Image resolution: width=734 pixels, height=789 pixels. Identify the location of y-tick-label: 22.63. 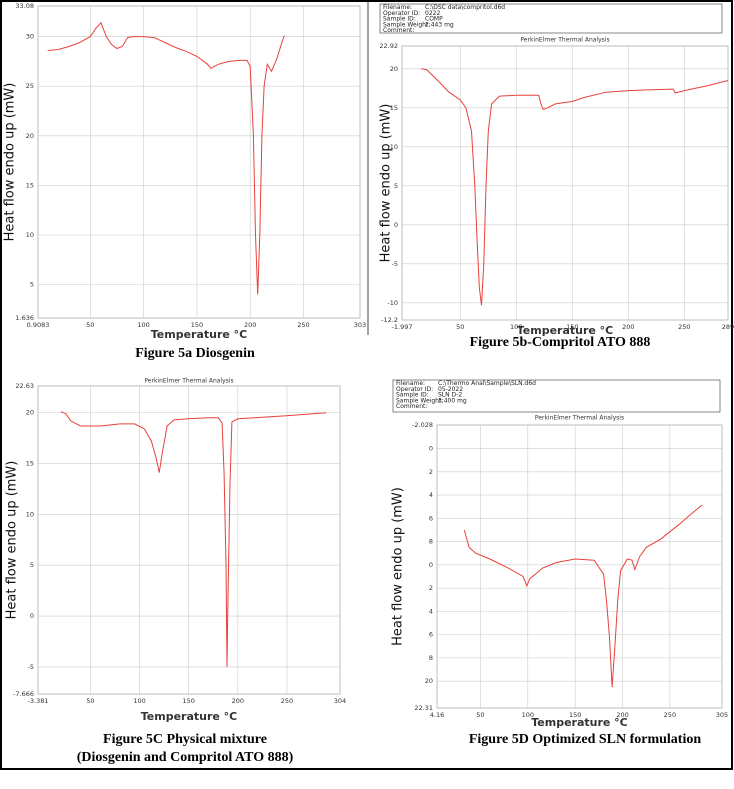
(24, 386).